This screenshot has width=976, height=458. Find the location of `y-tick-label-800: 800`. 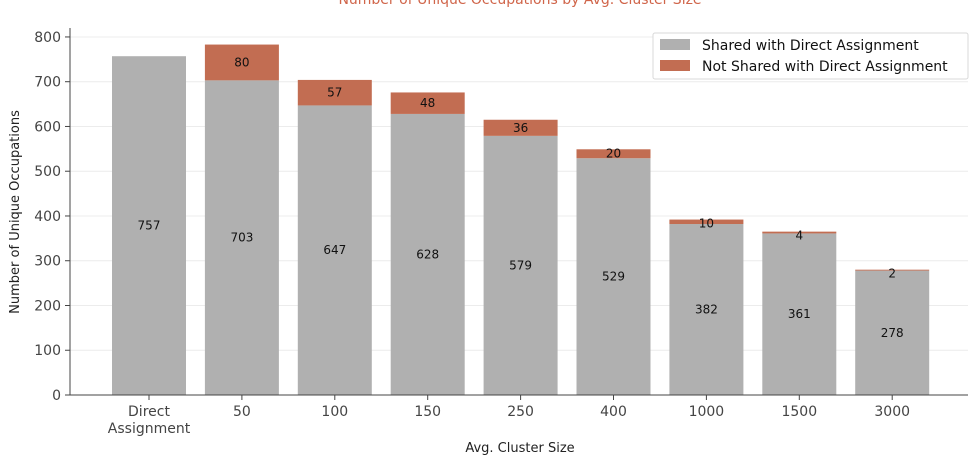

y-tick-label-800: 800 is located at coordinates (47, 38).